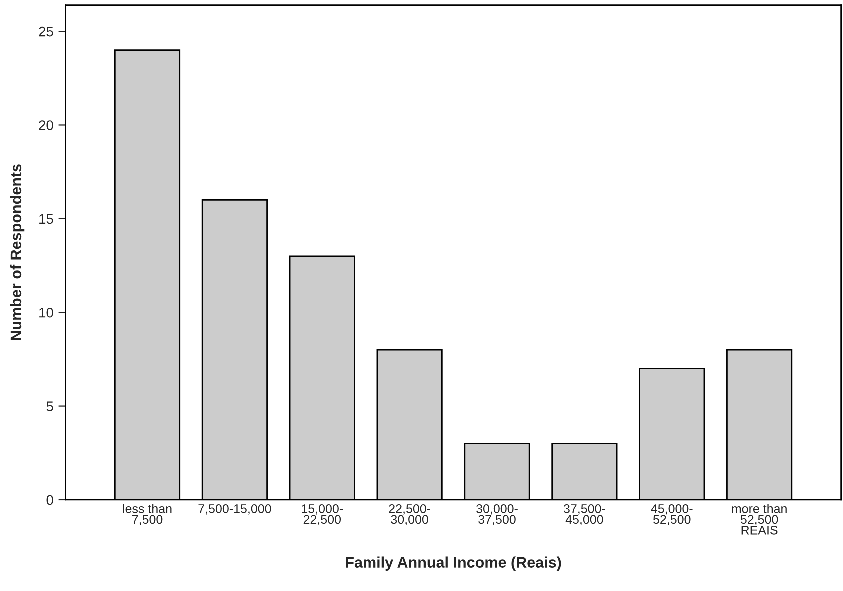 This screenshot has width=843, height=591. Describe the element at coordinates (147, 515) in the screenshot. I see `x-tick-label: less than 7,500` at that location.